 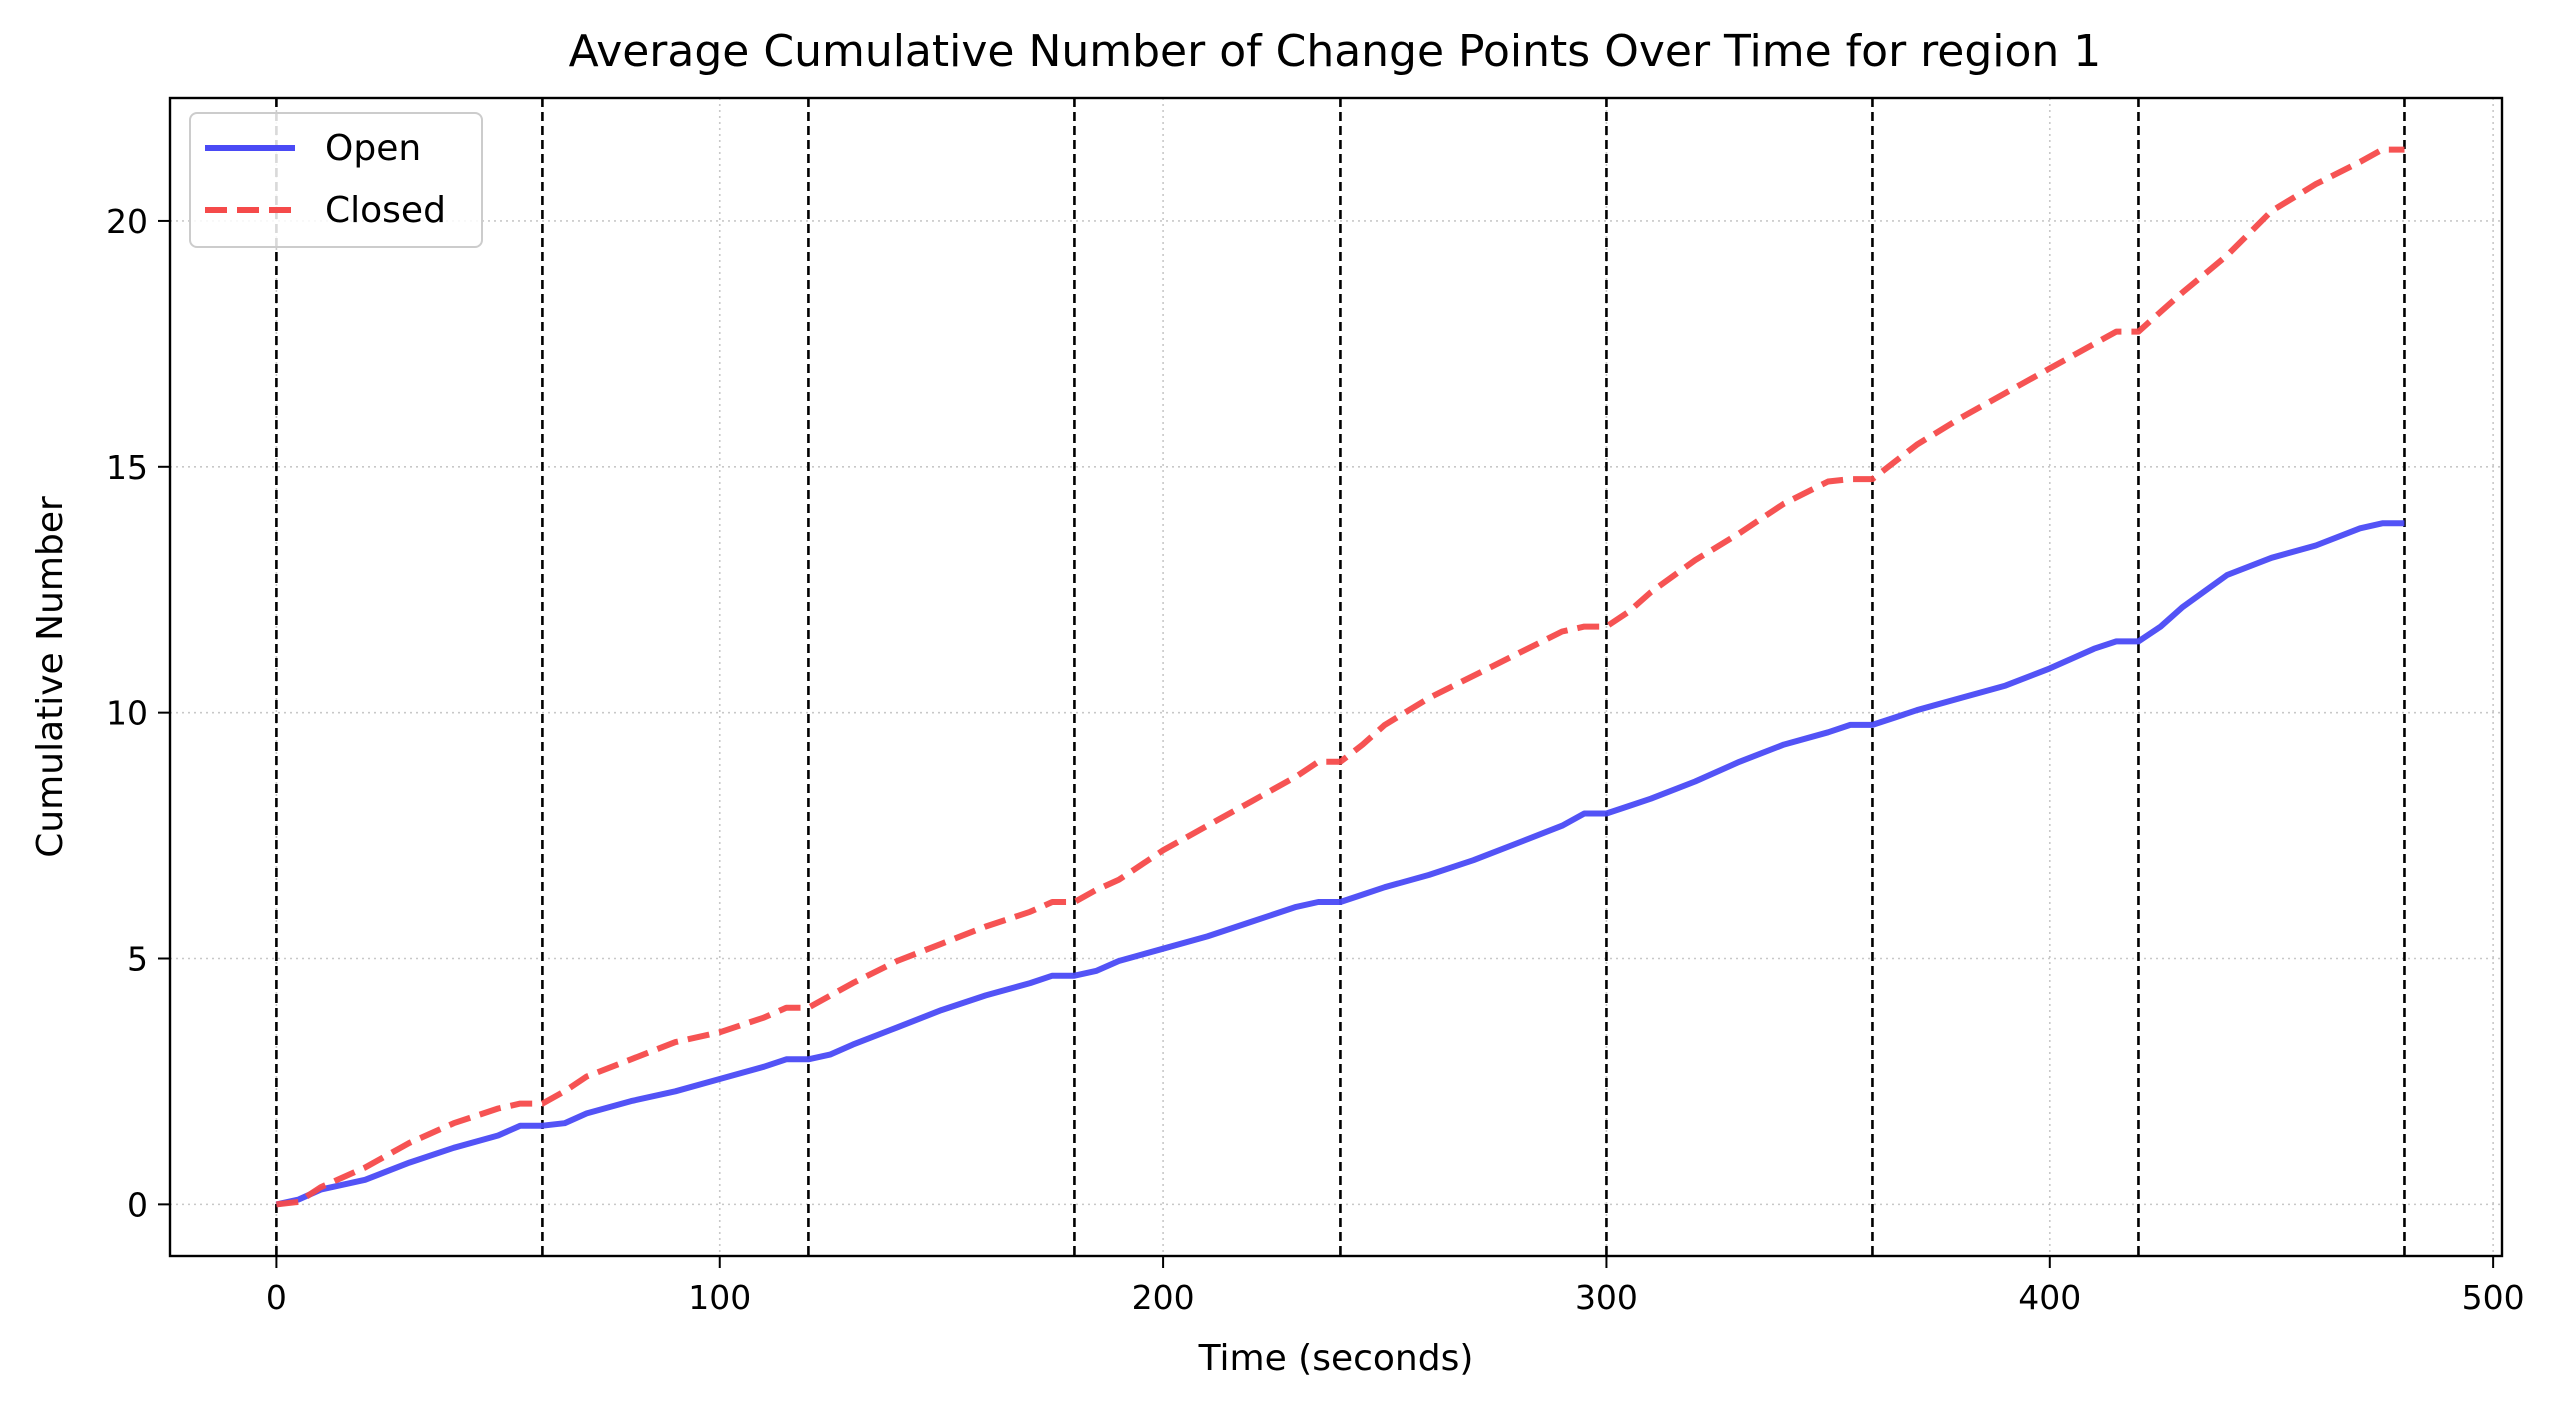 I want to click on legend-label-open: Open, so click(x=373, y=148).